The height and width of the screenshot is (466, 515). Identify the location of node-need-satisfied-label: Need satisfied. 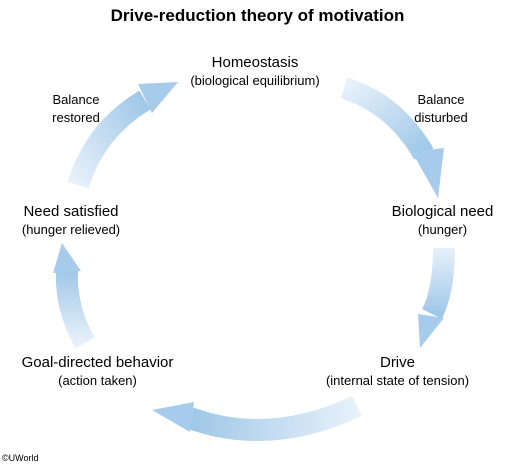
(71, 211).